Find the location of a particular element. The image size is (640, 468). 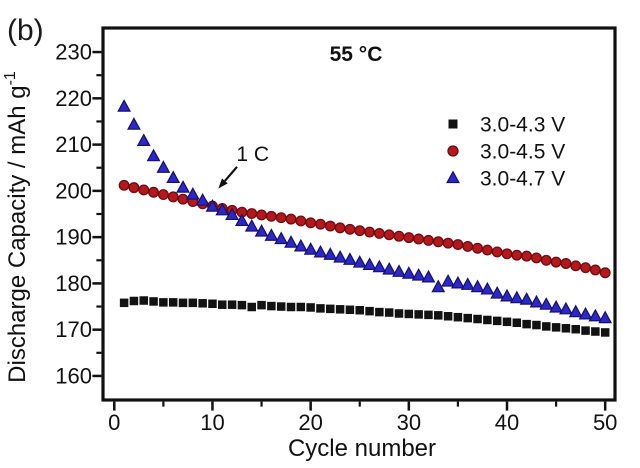

x-tick-label: 30 is located at coordinates (409, 422).